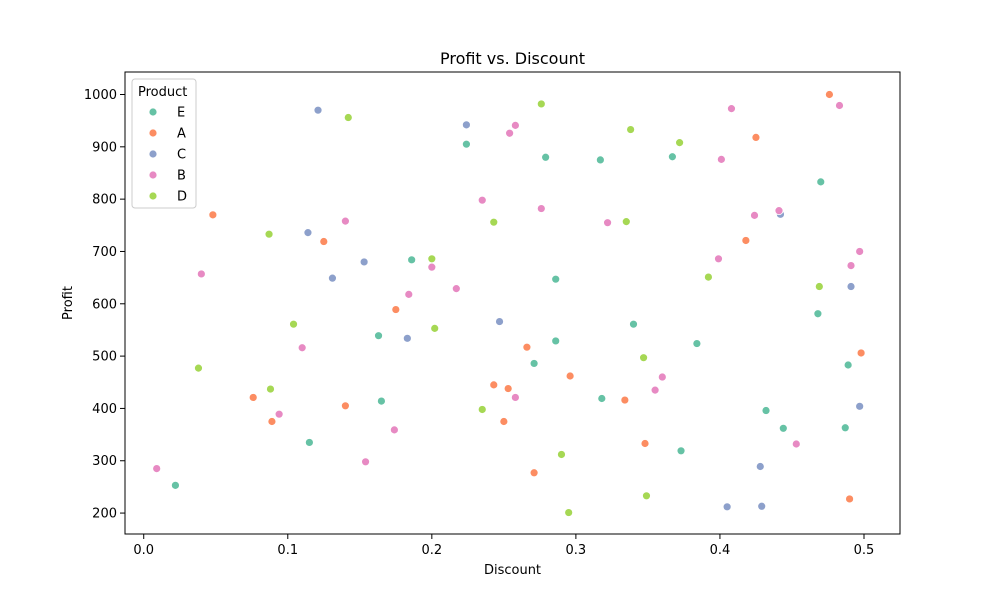 The height and width of the screenshot is (600, 1000). I want to click on x-tick-label: 0.3, so click(576, 550).